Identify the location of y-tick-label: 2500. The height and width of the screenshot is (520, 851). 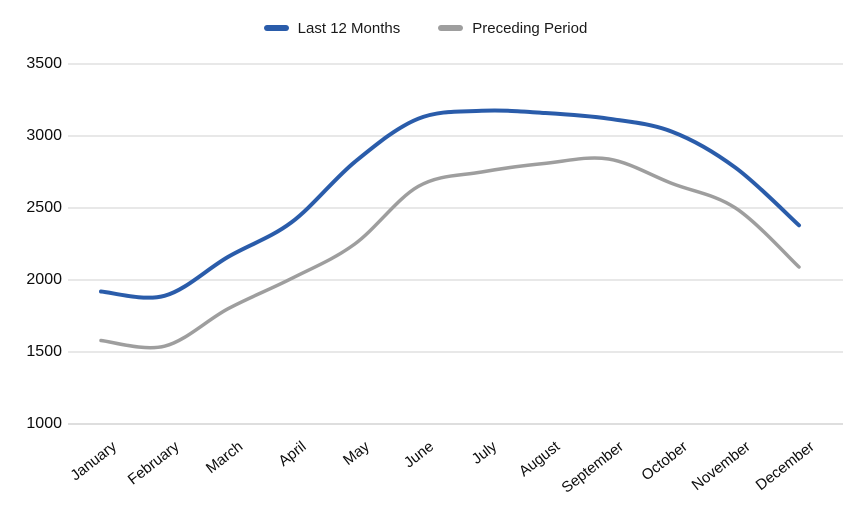
(44, 207).